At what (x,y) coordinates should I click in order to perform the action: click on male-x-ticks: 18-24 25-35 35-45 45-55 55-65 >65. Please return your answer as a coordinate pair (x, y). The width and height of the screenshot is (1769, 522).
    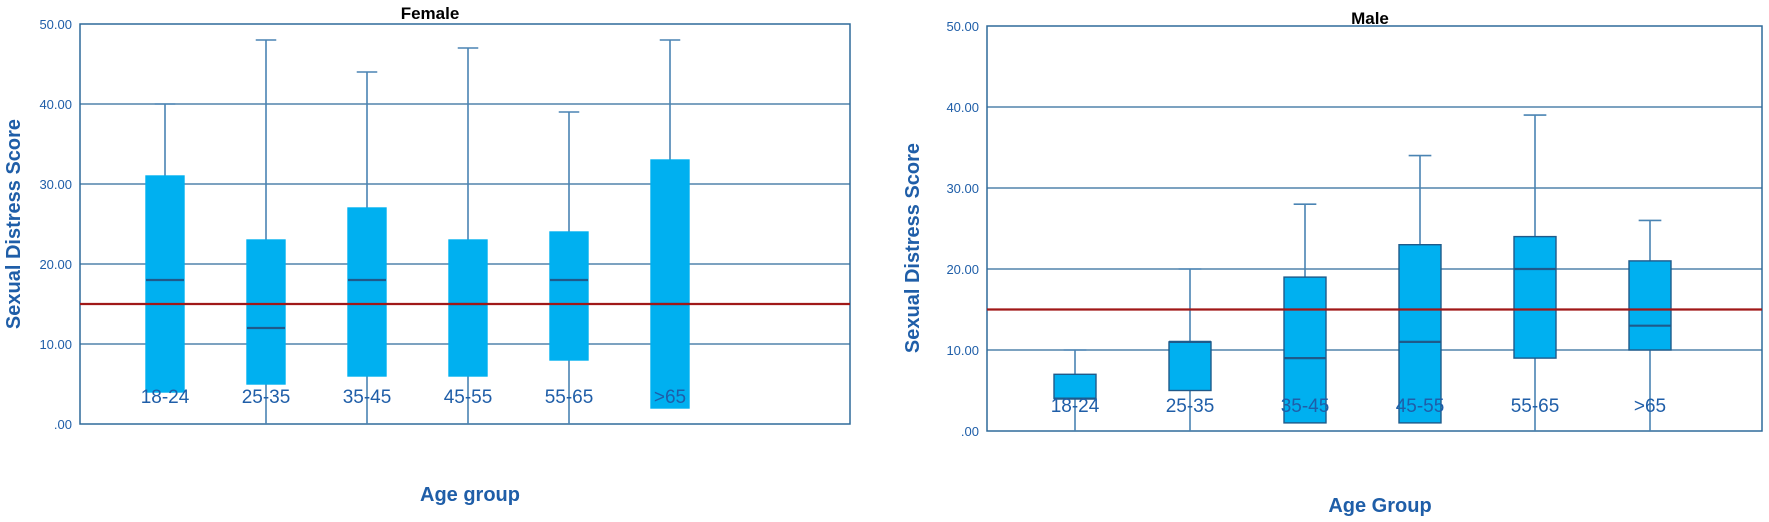
    Looking at the image, I should click on (1358, 406).